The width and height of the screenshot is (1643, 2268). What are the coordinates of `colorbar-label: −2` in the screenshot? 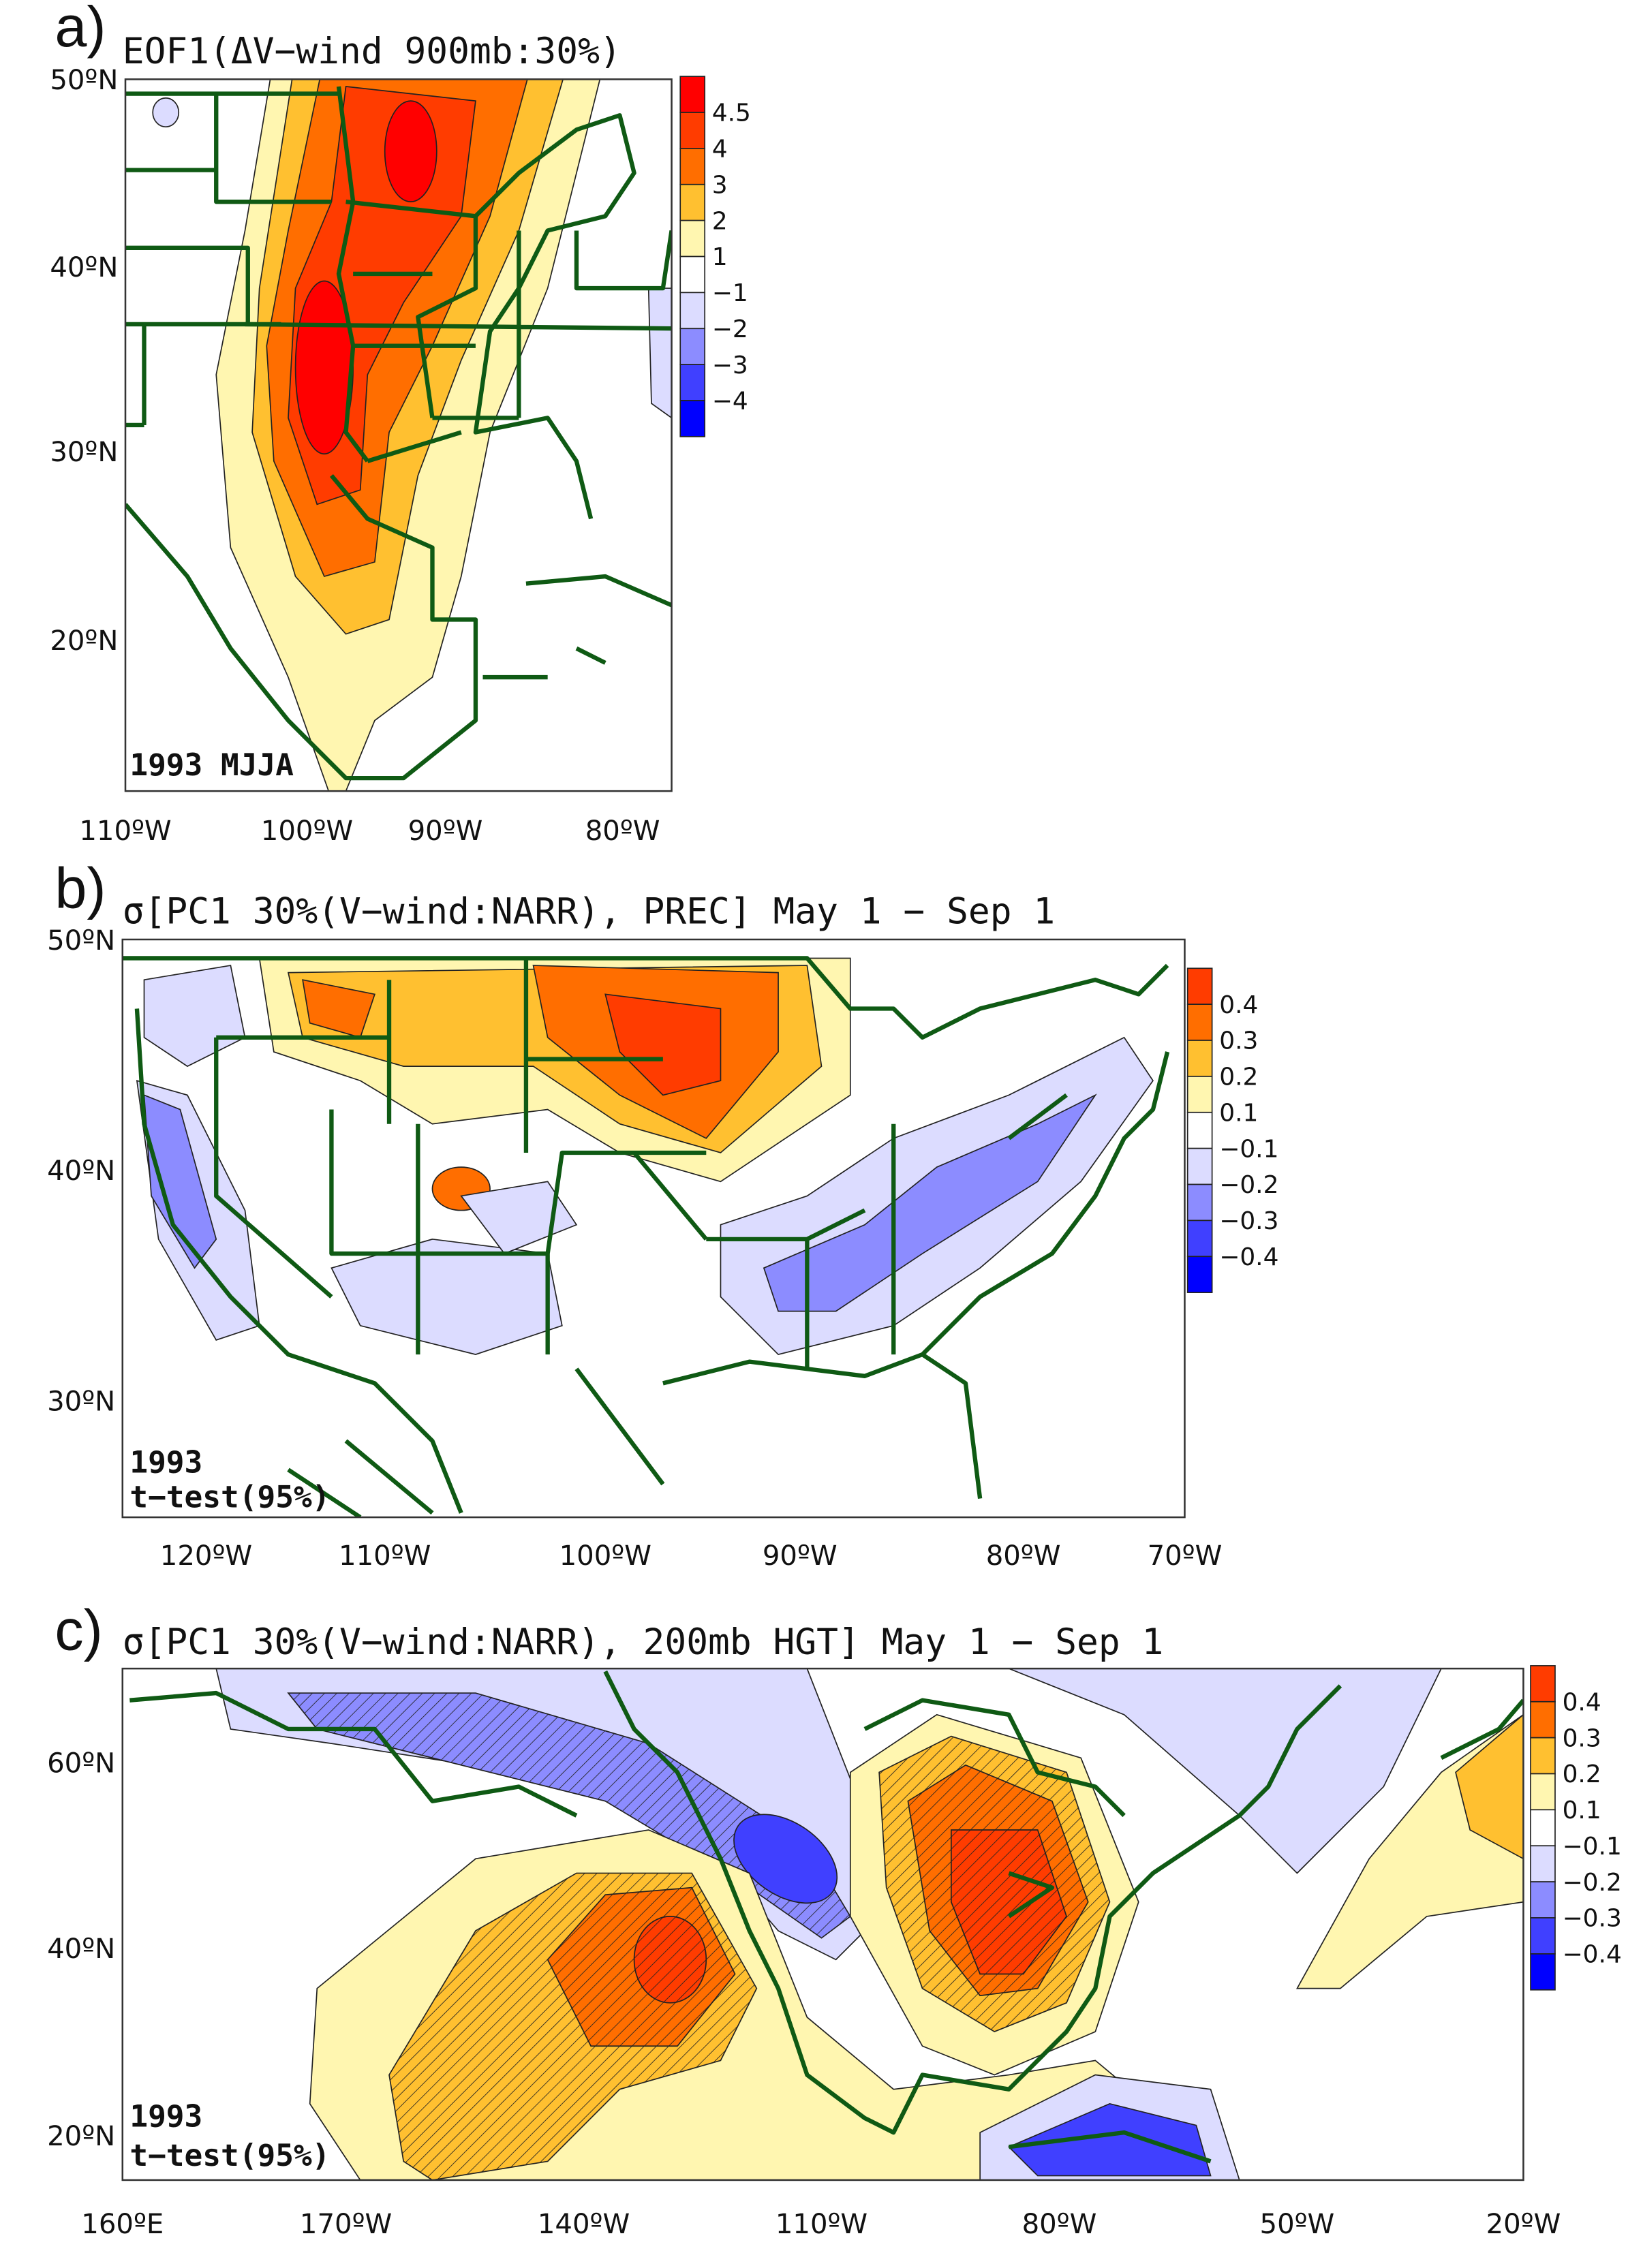 It's located at (730, 329).